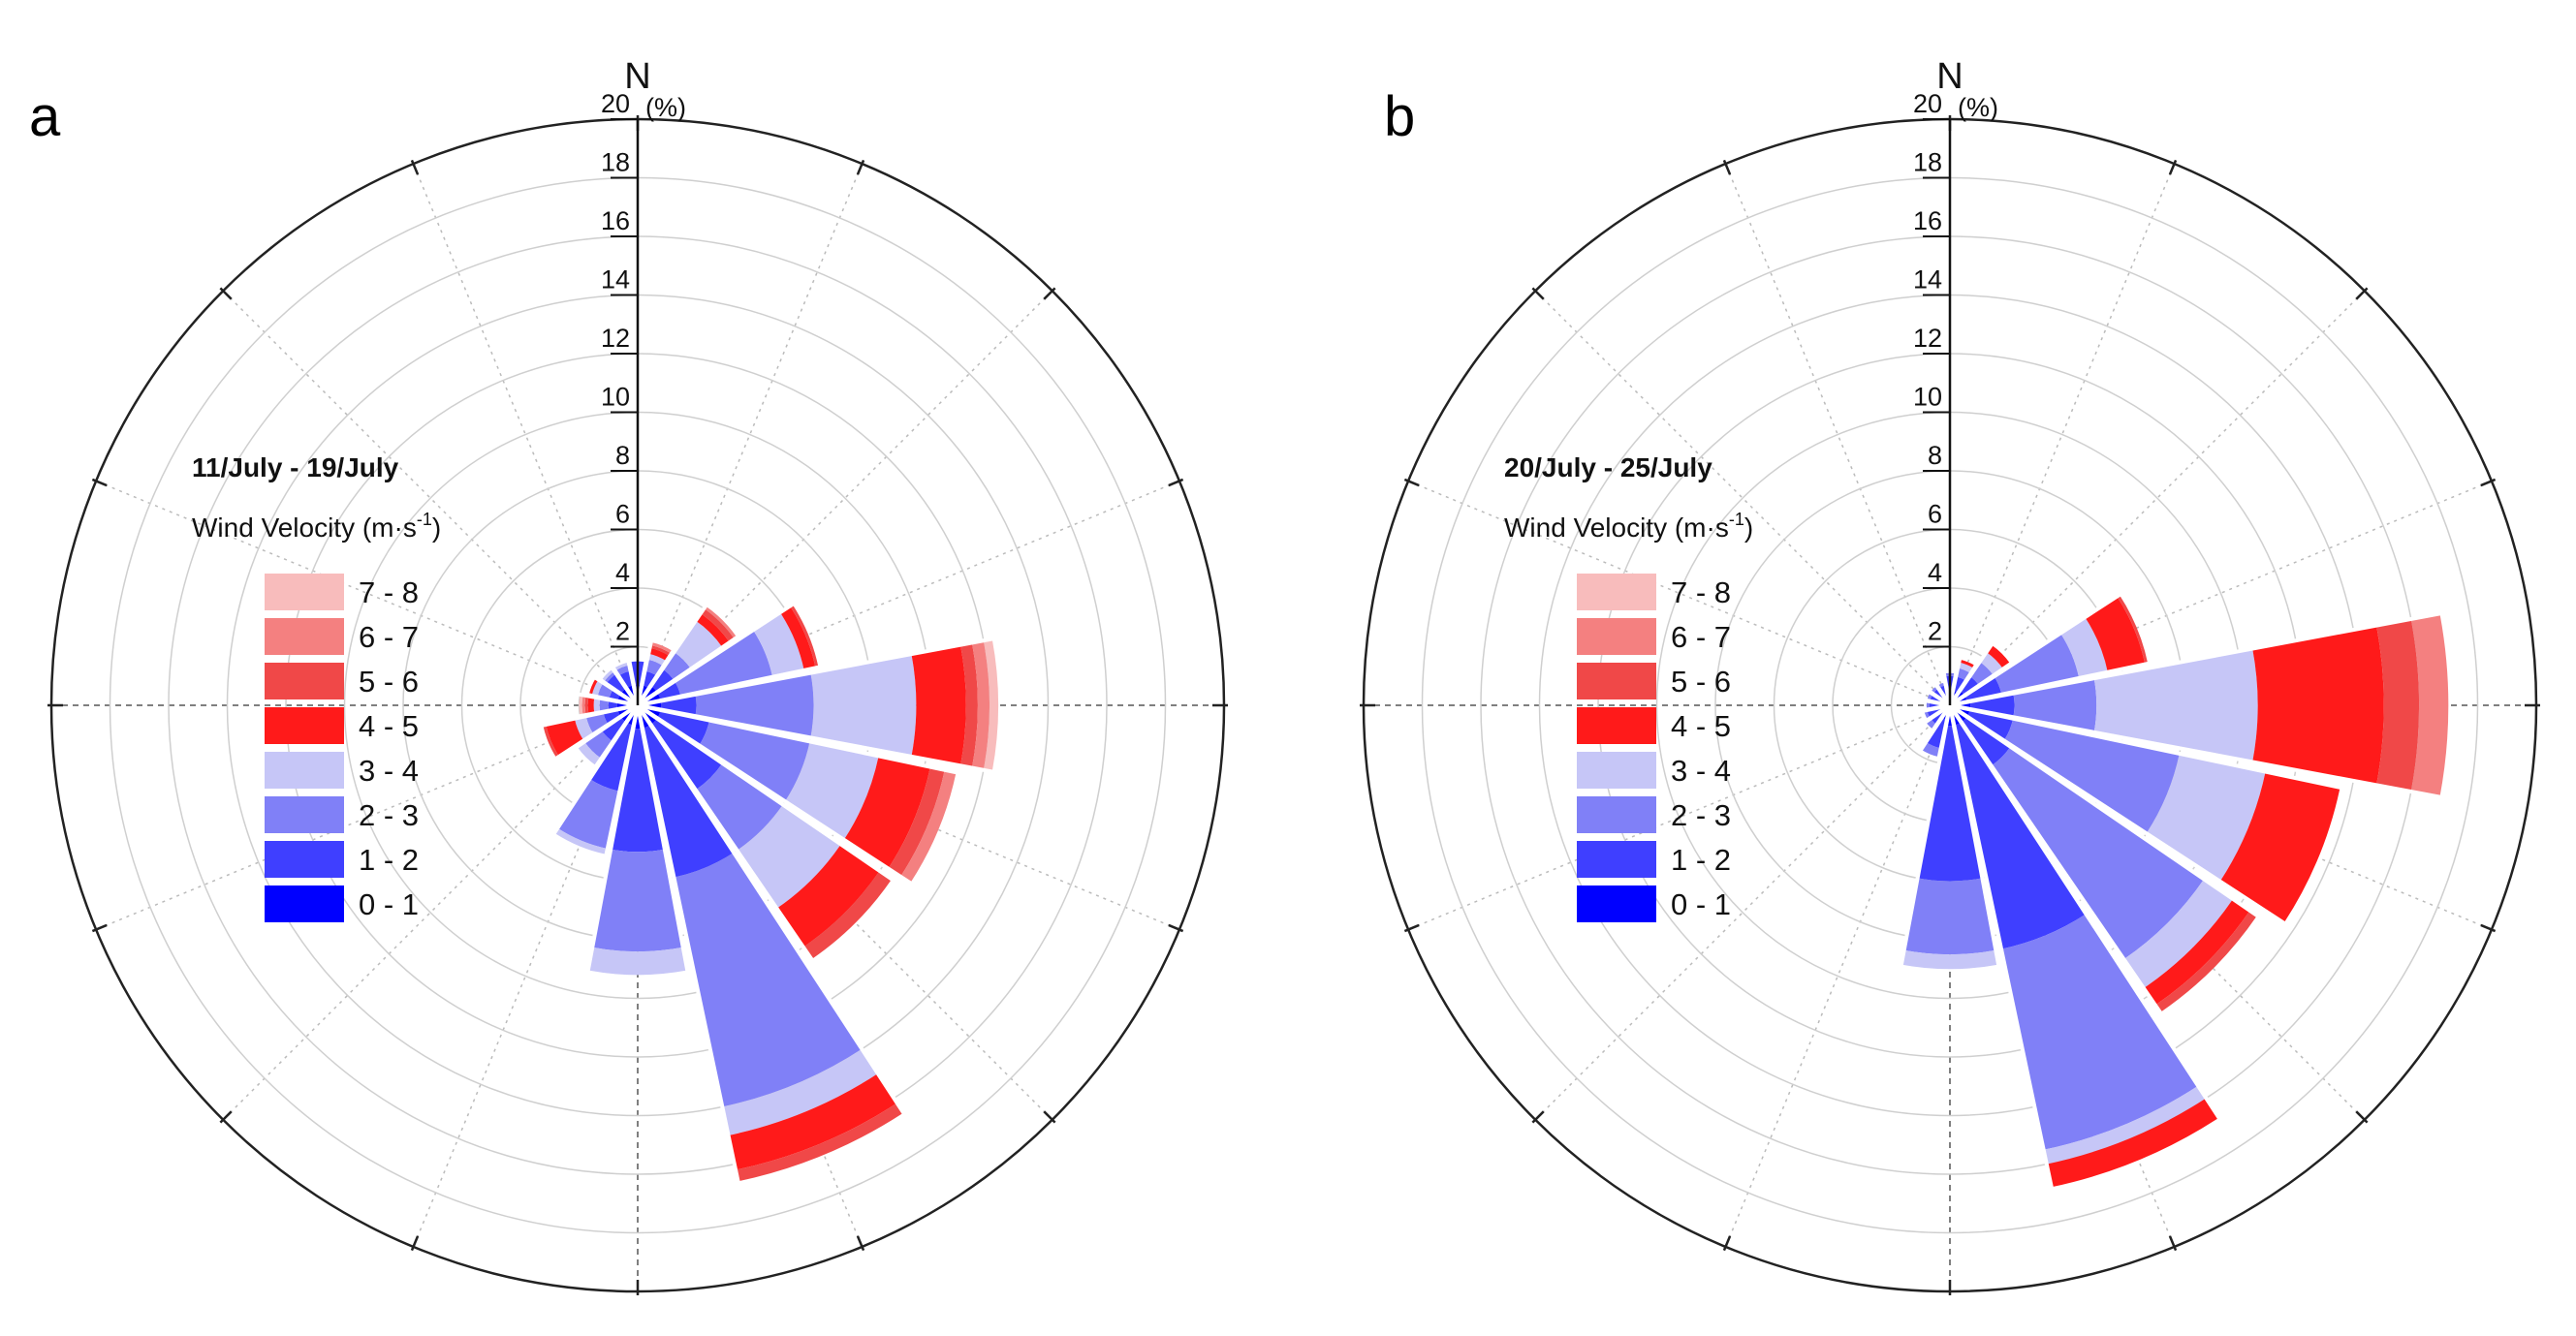 Image resolution: width=2576 pixels, height=1336 pixels. I want to click on legend-label: 3 - 4, so click(1701, 771).